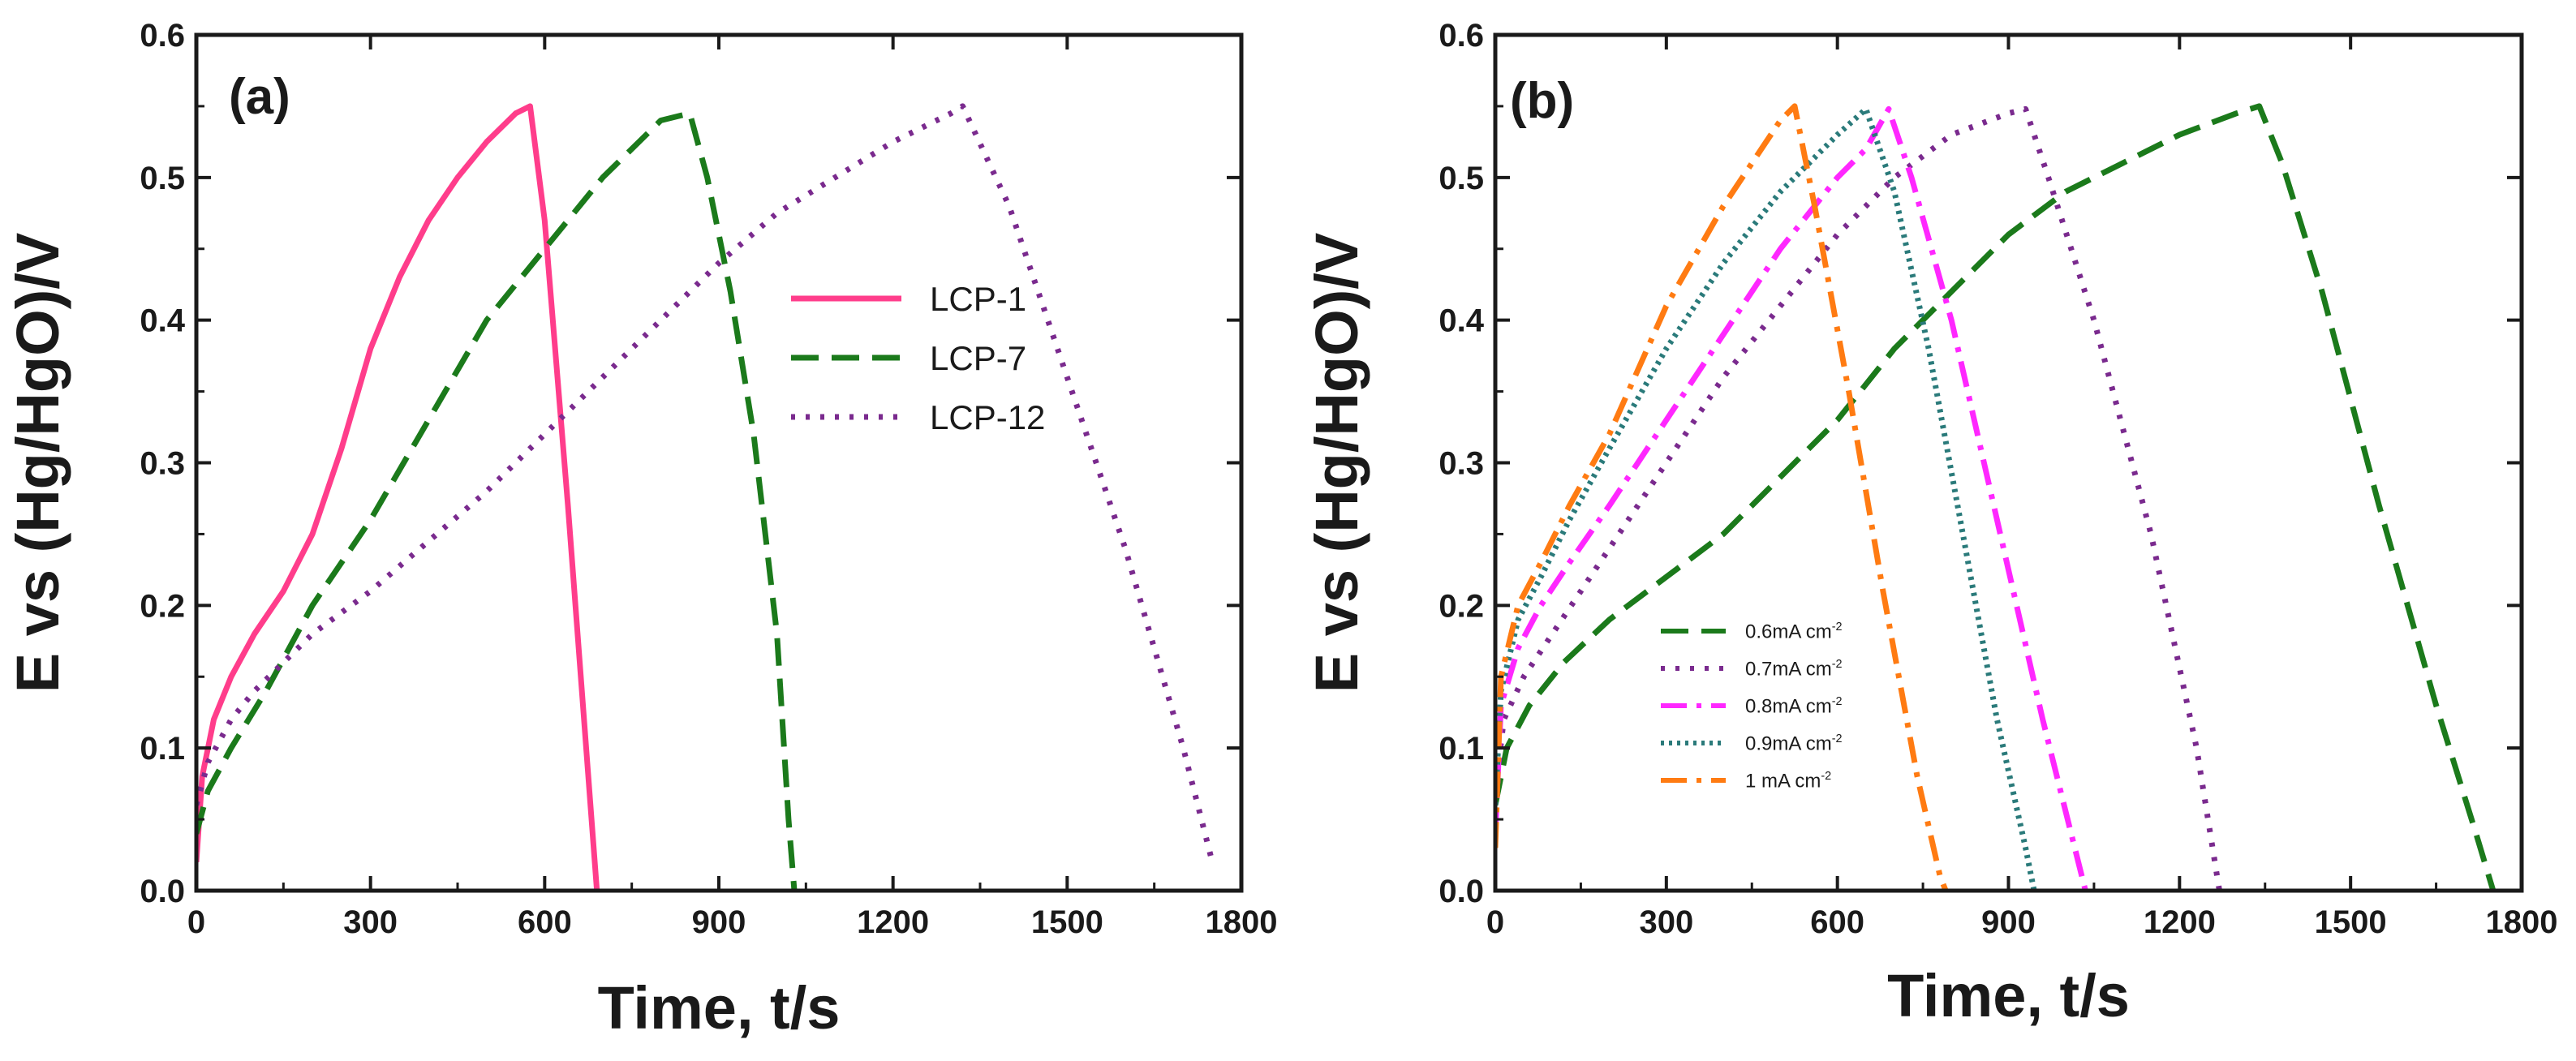 The height and width of the screenshot is (1061, 2576). Describe the element at coordinates (1789, 670) in the screenshot. I see `legend-label-main: 0.7mA cm` at that location.